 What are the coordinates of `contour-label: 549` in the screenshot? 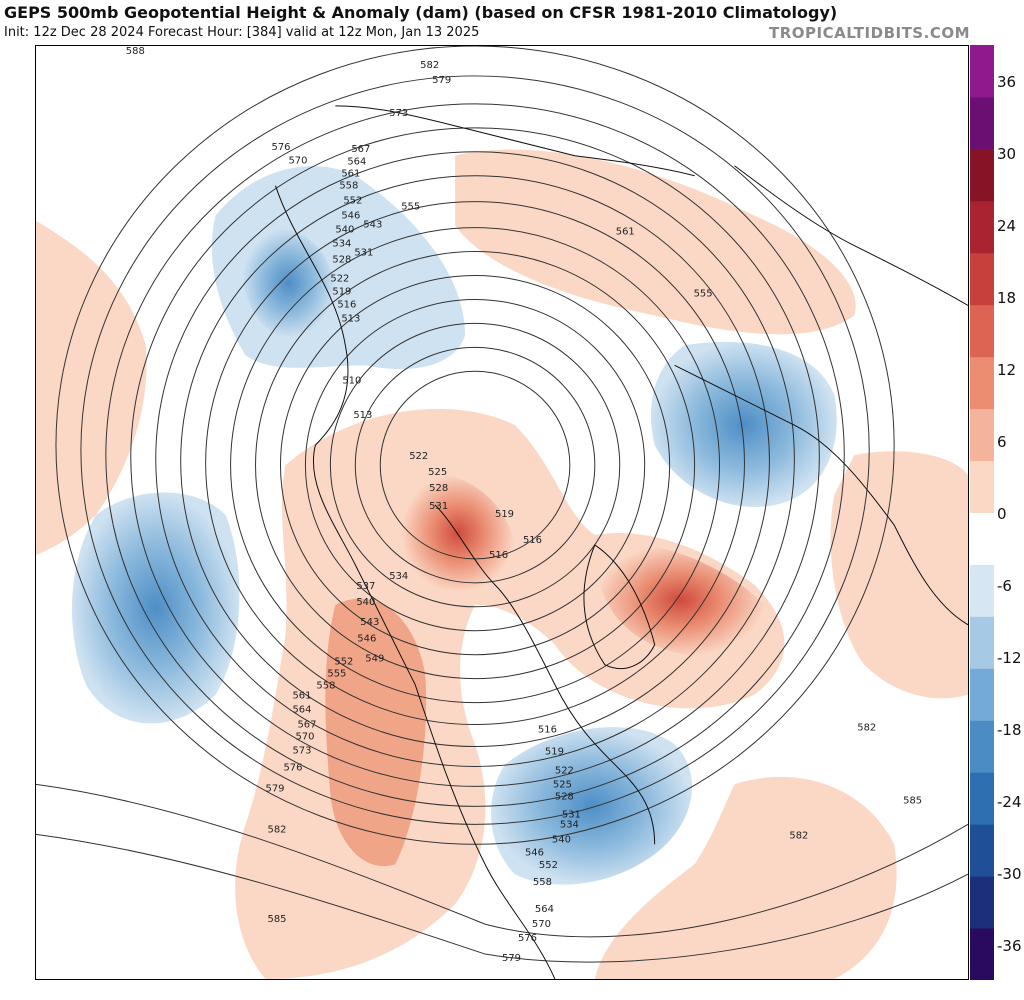 It's located at (374, 659).